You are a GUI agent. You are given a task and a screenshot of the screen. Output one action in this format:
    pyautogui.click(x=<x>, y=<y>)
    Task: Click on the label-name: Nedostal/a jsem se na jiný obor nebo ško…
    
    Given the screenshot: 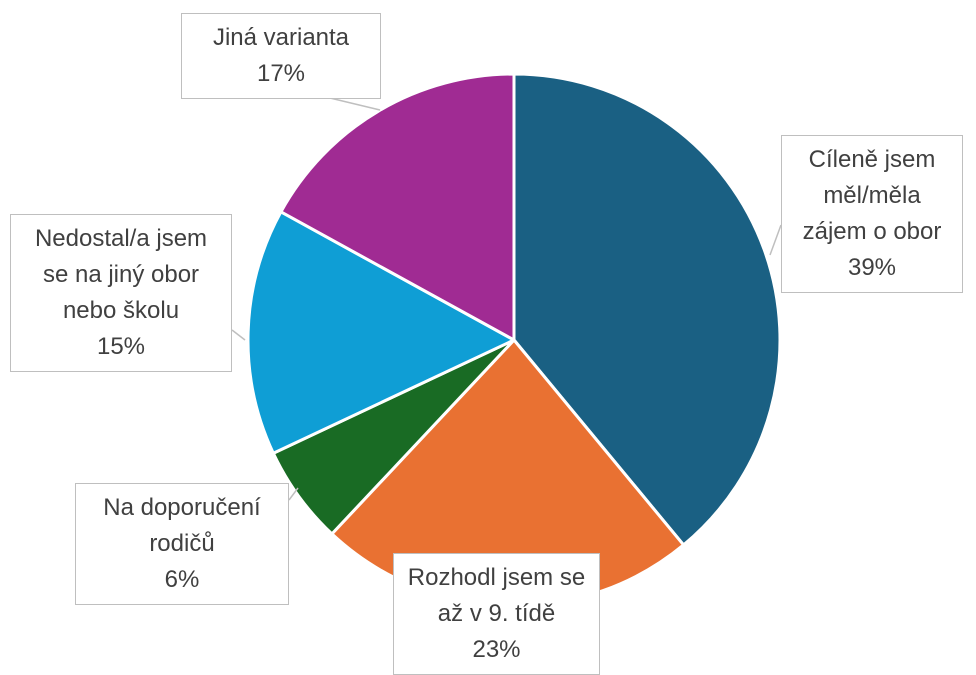 What is the action you would take?
    pyautogui.click(x=121, y=274)
    